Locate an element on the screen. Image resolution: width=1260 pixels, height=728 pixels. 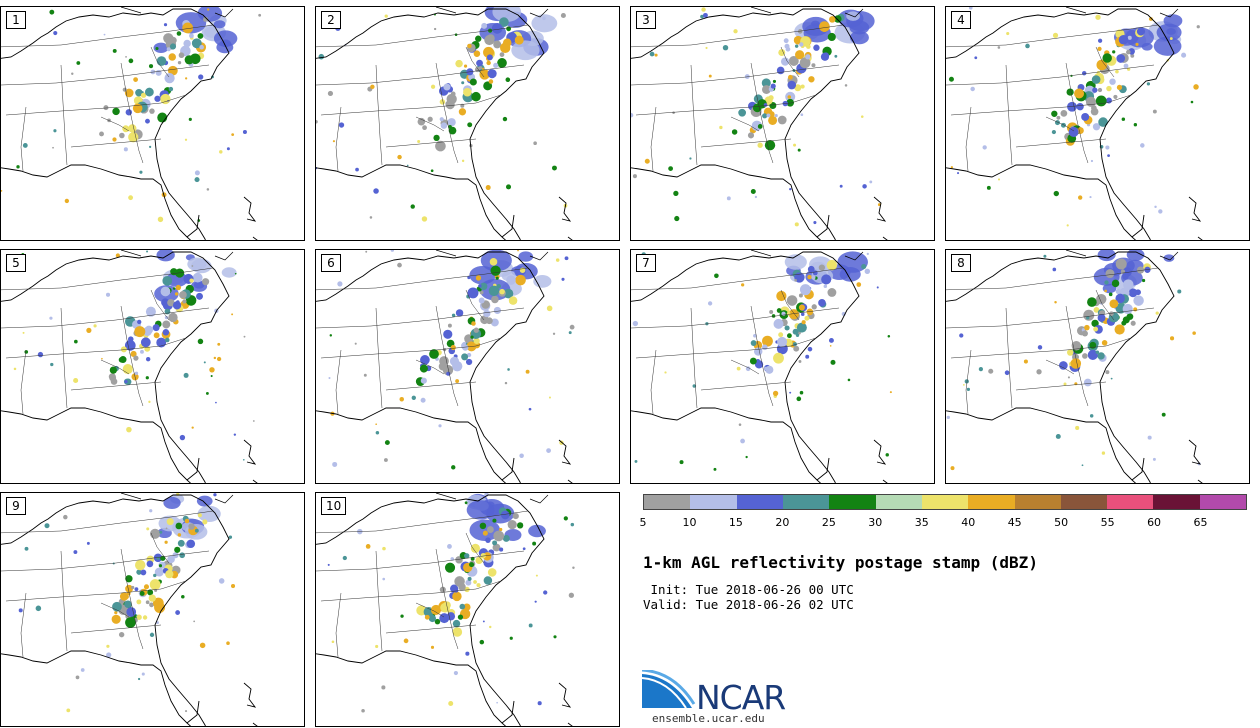
init-time: Init: Tue 2018-06-26 00 UTC is located at coordinates (748, 589).